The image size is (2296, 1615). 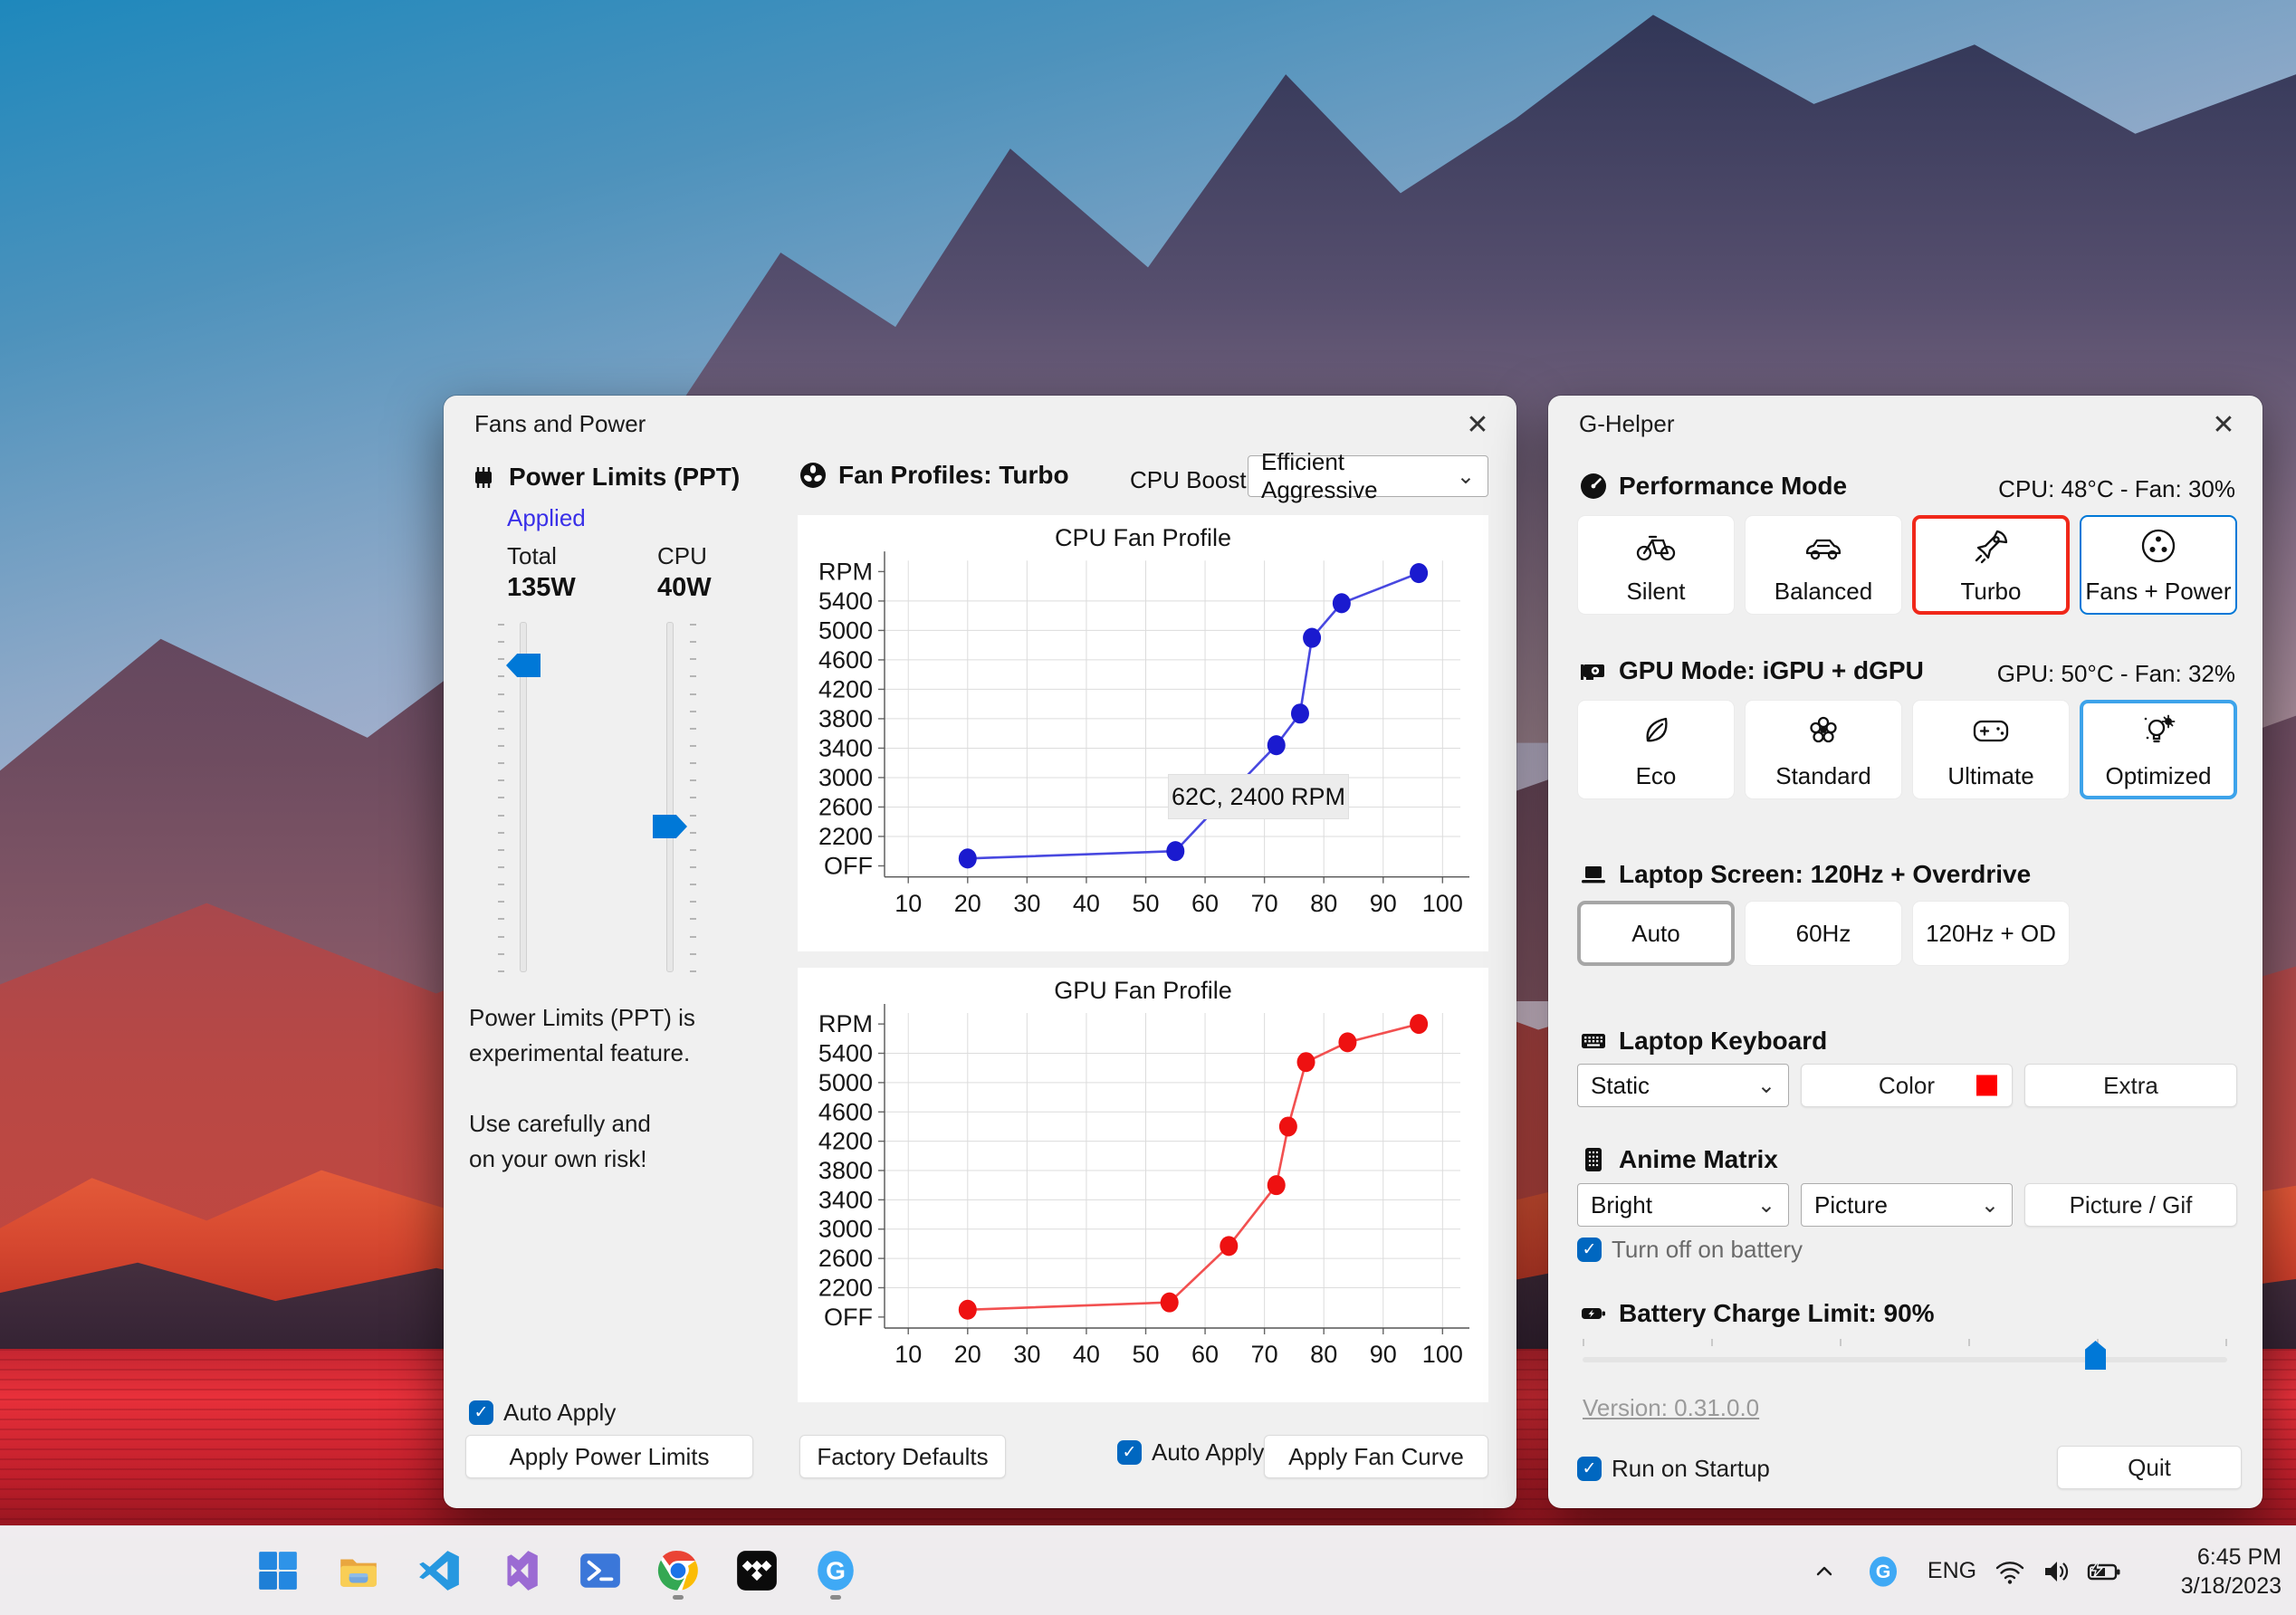 What do you see at coordinates (609, 1456) in the screenshot?
I see `apply-power-limits-button: Apply Power Limits` at bounding box center [609, 1456].